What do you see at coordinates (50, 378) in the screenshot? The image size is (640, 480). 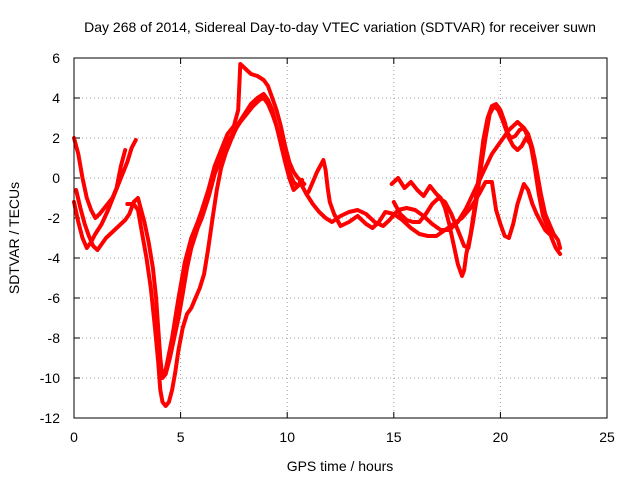 I see `y-tick-label: -10` at bounding box center [50, 378].